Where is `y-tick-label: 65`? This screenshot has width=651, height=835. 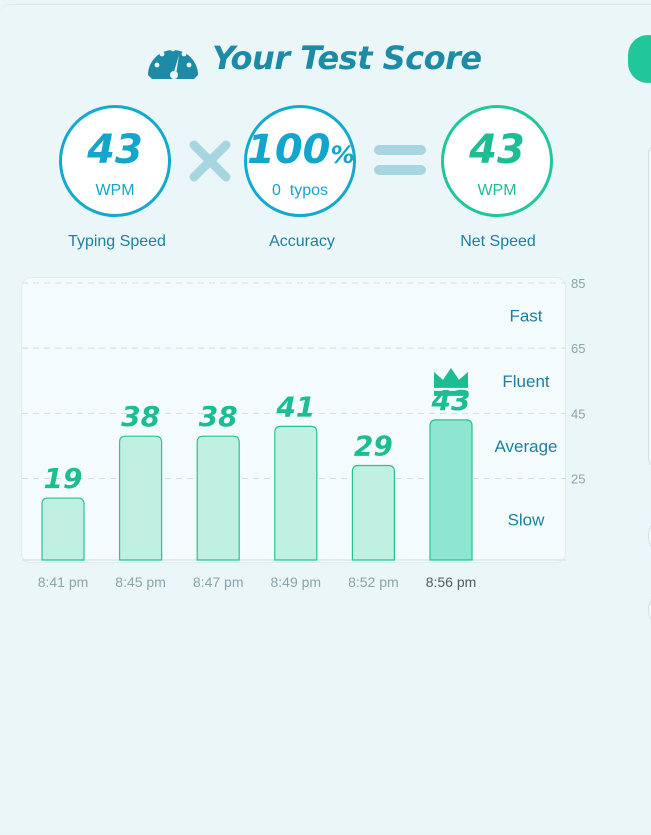 y-tick-label: 65 is located at coordinates (578, 348).